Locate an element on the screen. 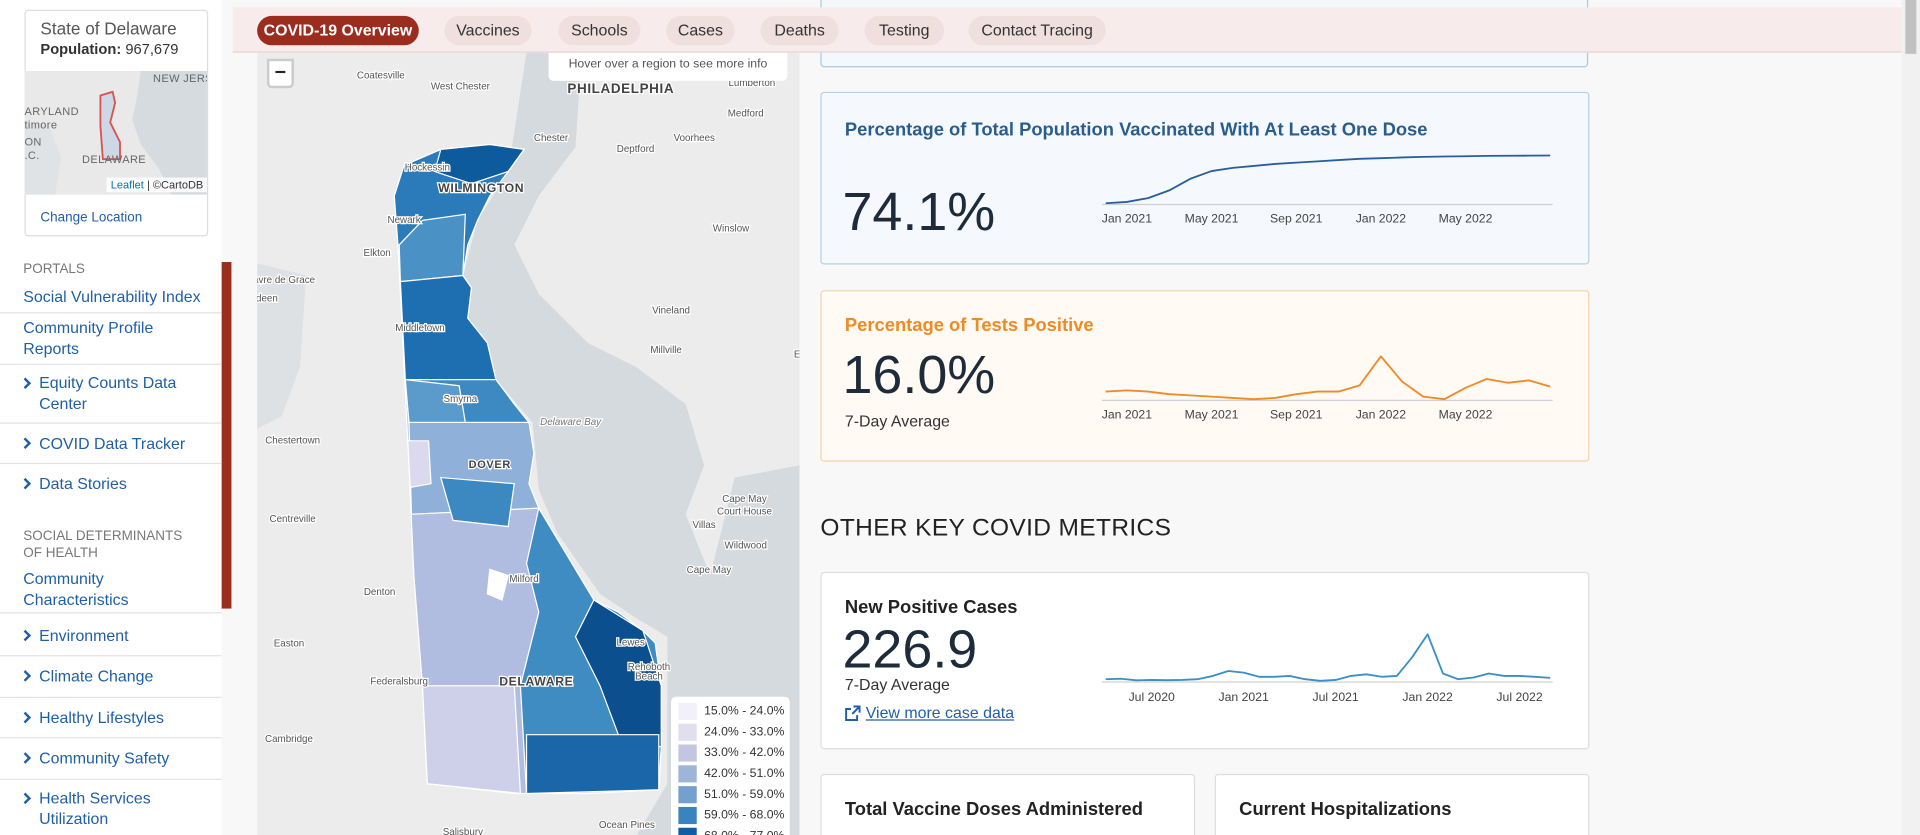 The width and height of the screenshot is (1920, 835). sidebar-link: Health Services Utilization is located at coordinates (95, 808).